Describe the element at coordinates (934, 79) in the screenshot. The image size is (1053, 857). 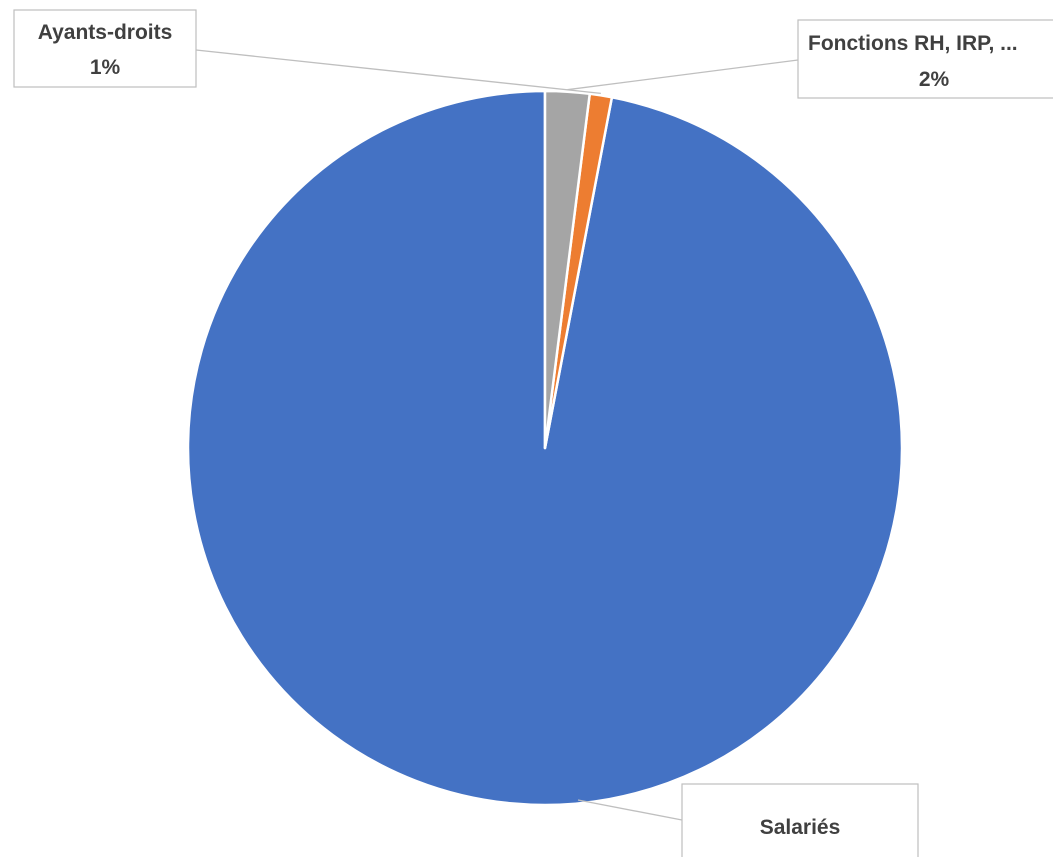
I see `label-value-fonctions-rh: 2%` at that location.